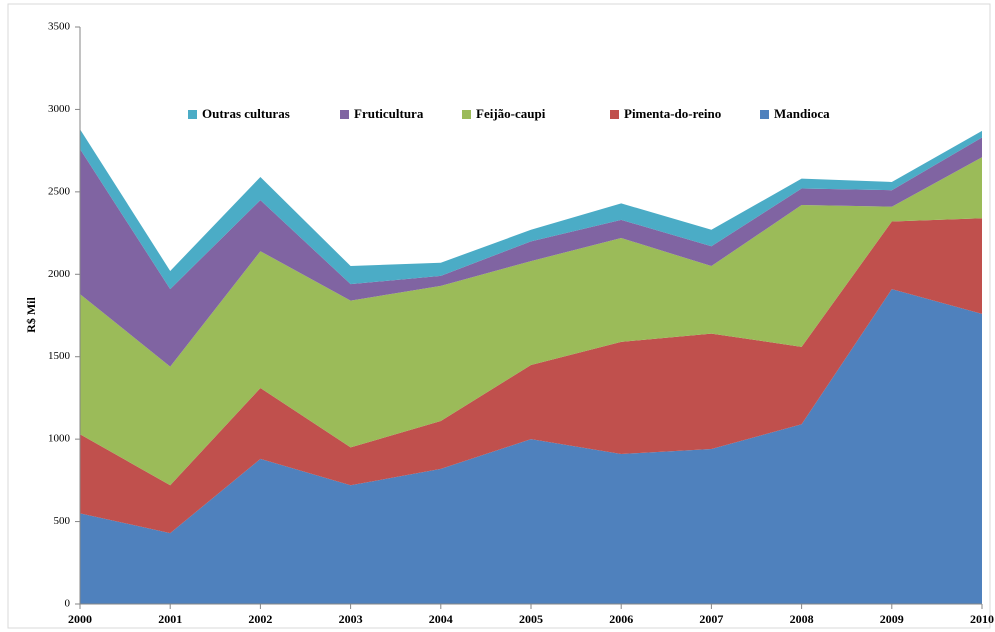 The width and height of the screenshot is (995, 632). Describe the element at coordinates (802, 619) in the screenshot. I see `x-tick-label: 2008` at that location.